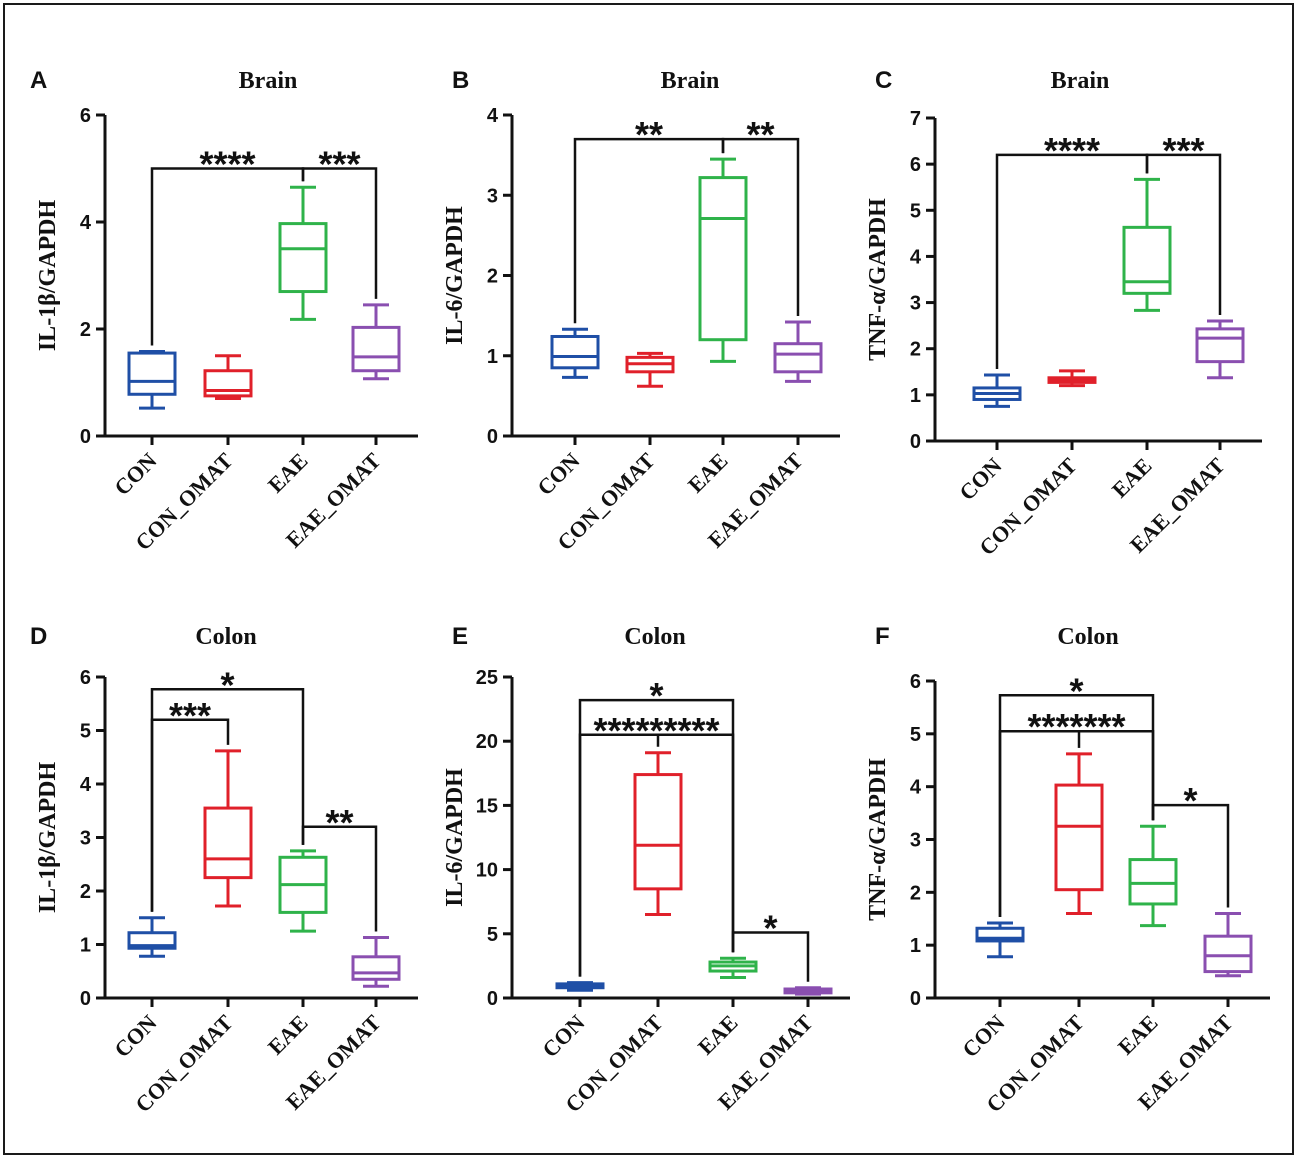  I want to click on significance-stars: *******, so click(1076, 726).